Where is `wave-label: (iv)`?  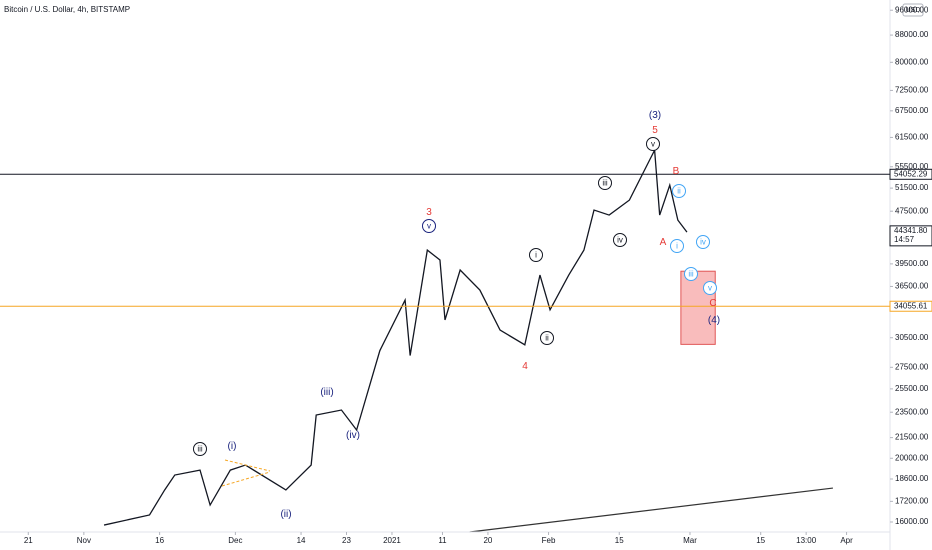 wave-label: (iv) is located at coordinates (353, 435).